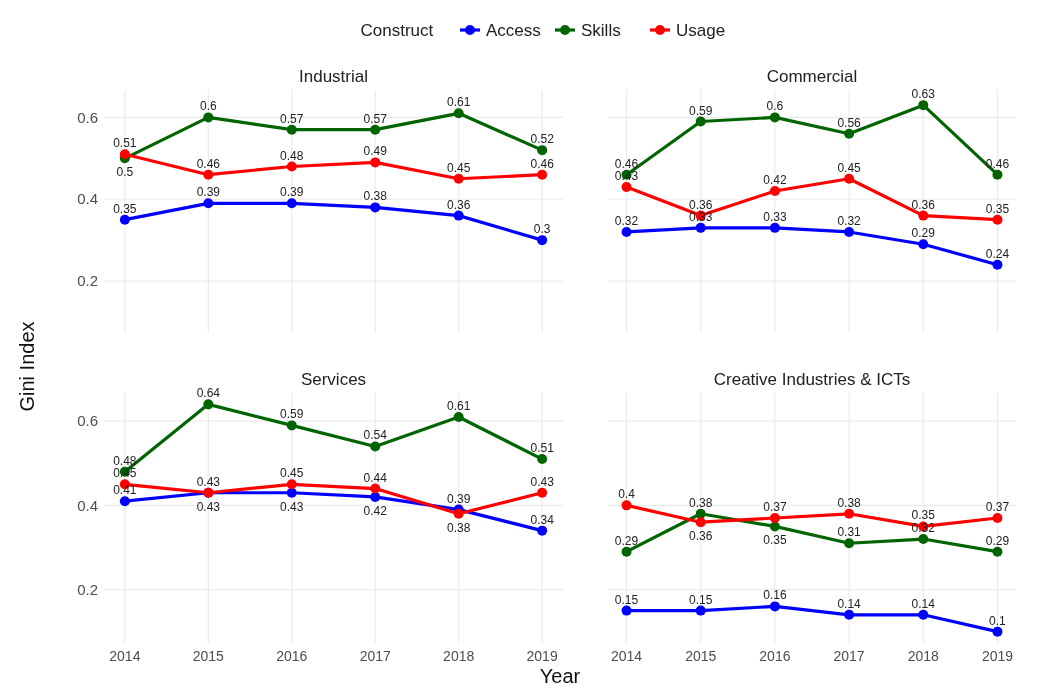 Image resolution: width=1043 pixels, height=696 pixels. Describe the element at coordinates (125, 460) in the screenshot. I see `data-label: 0.48` at that location.